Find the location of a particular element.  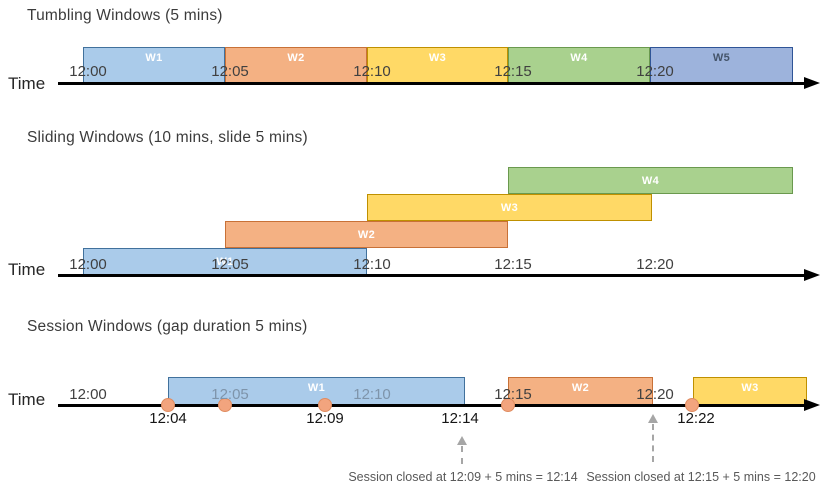

sliding-window-w4: W4 is located at coordinates (650, 180).